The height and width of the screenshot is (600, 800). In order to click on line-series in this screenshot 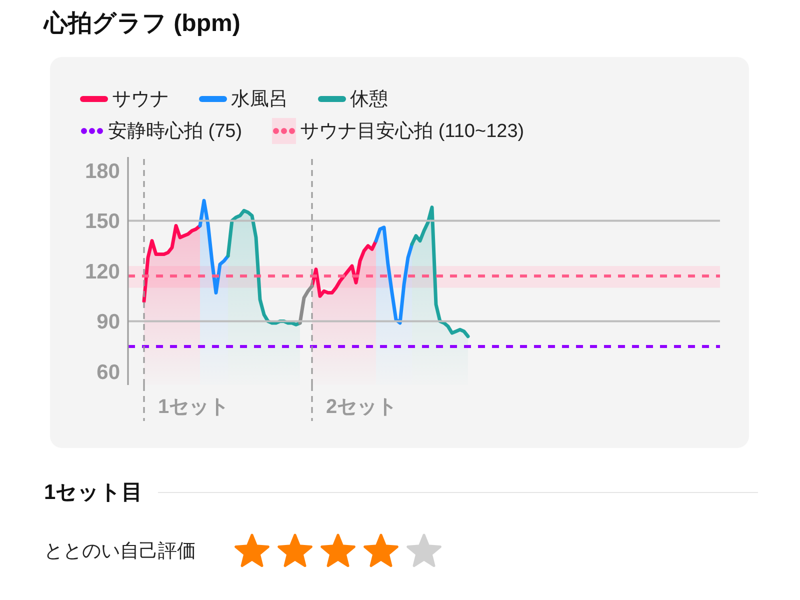, I will do `click(306, 304)`.